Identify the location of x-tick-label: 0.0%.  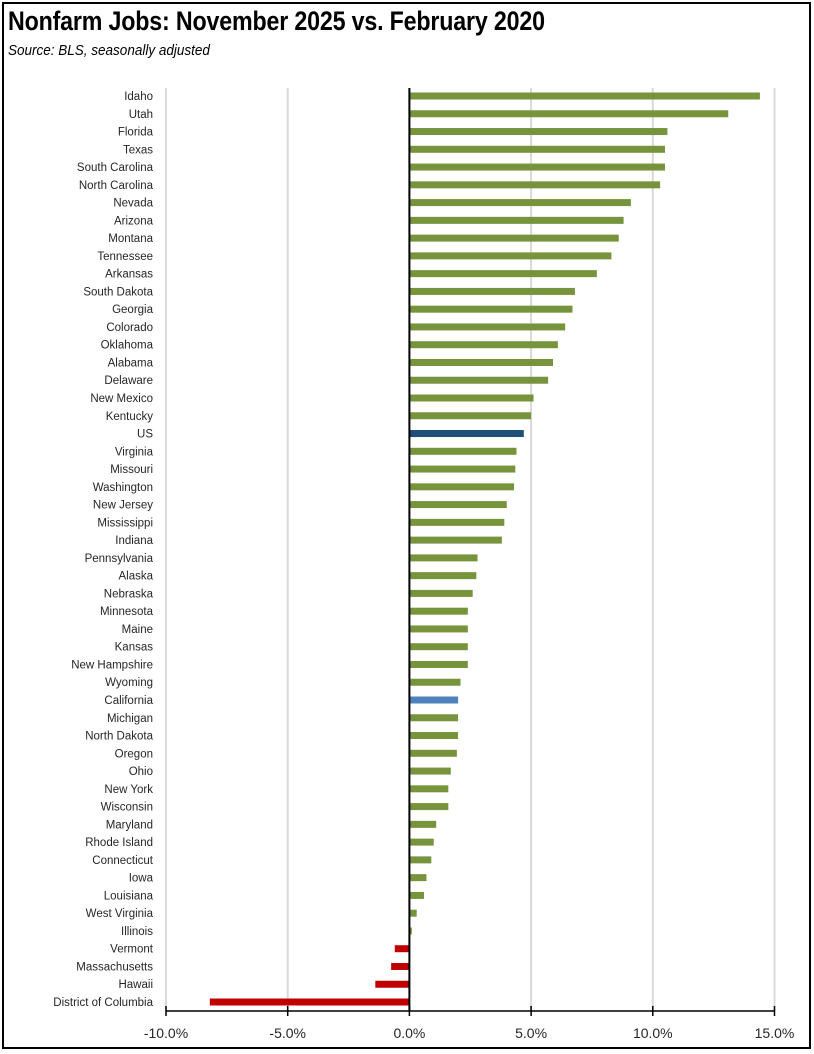
(409, 1033).